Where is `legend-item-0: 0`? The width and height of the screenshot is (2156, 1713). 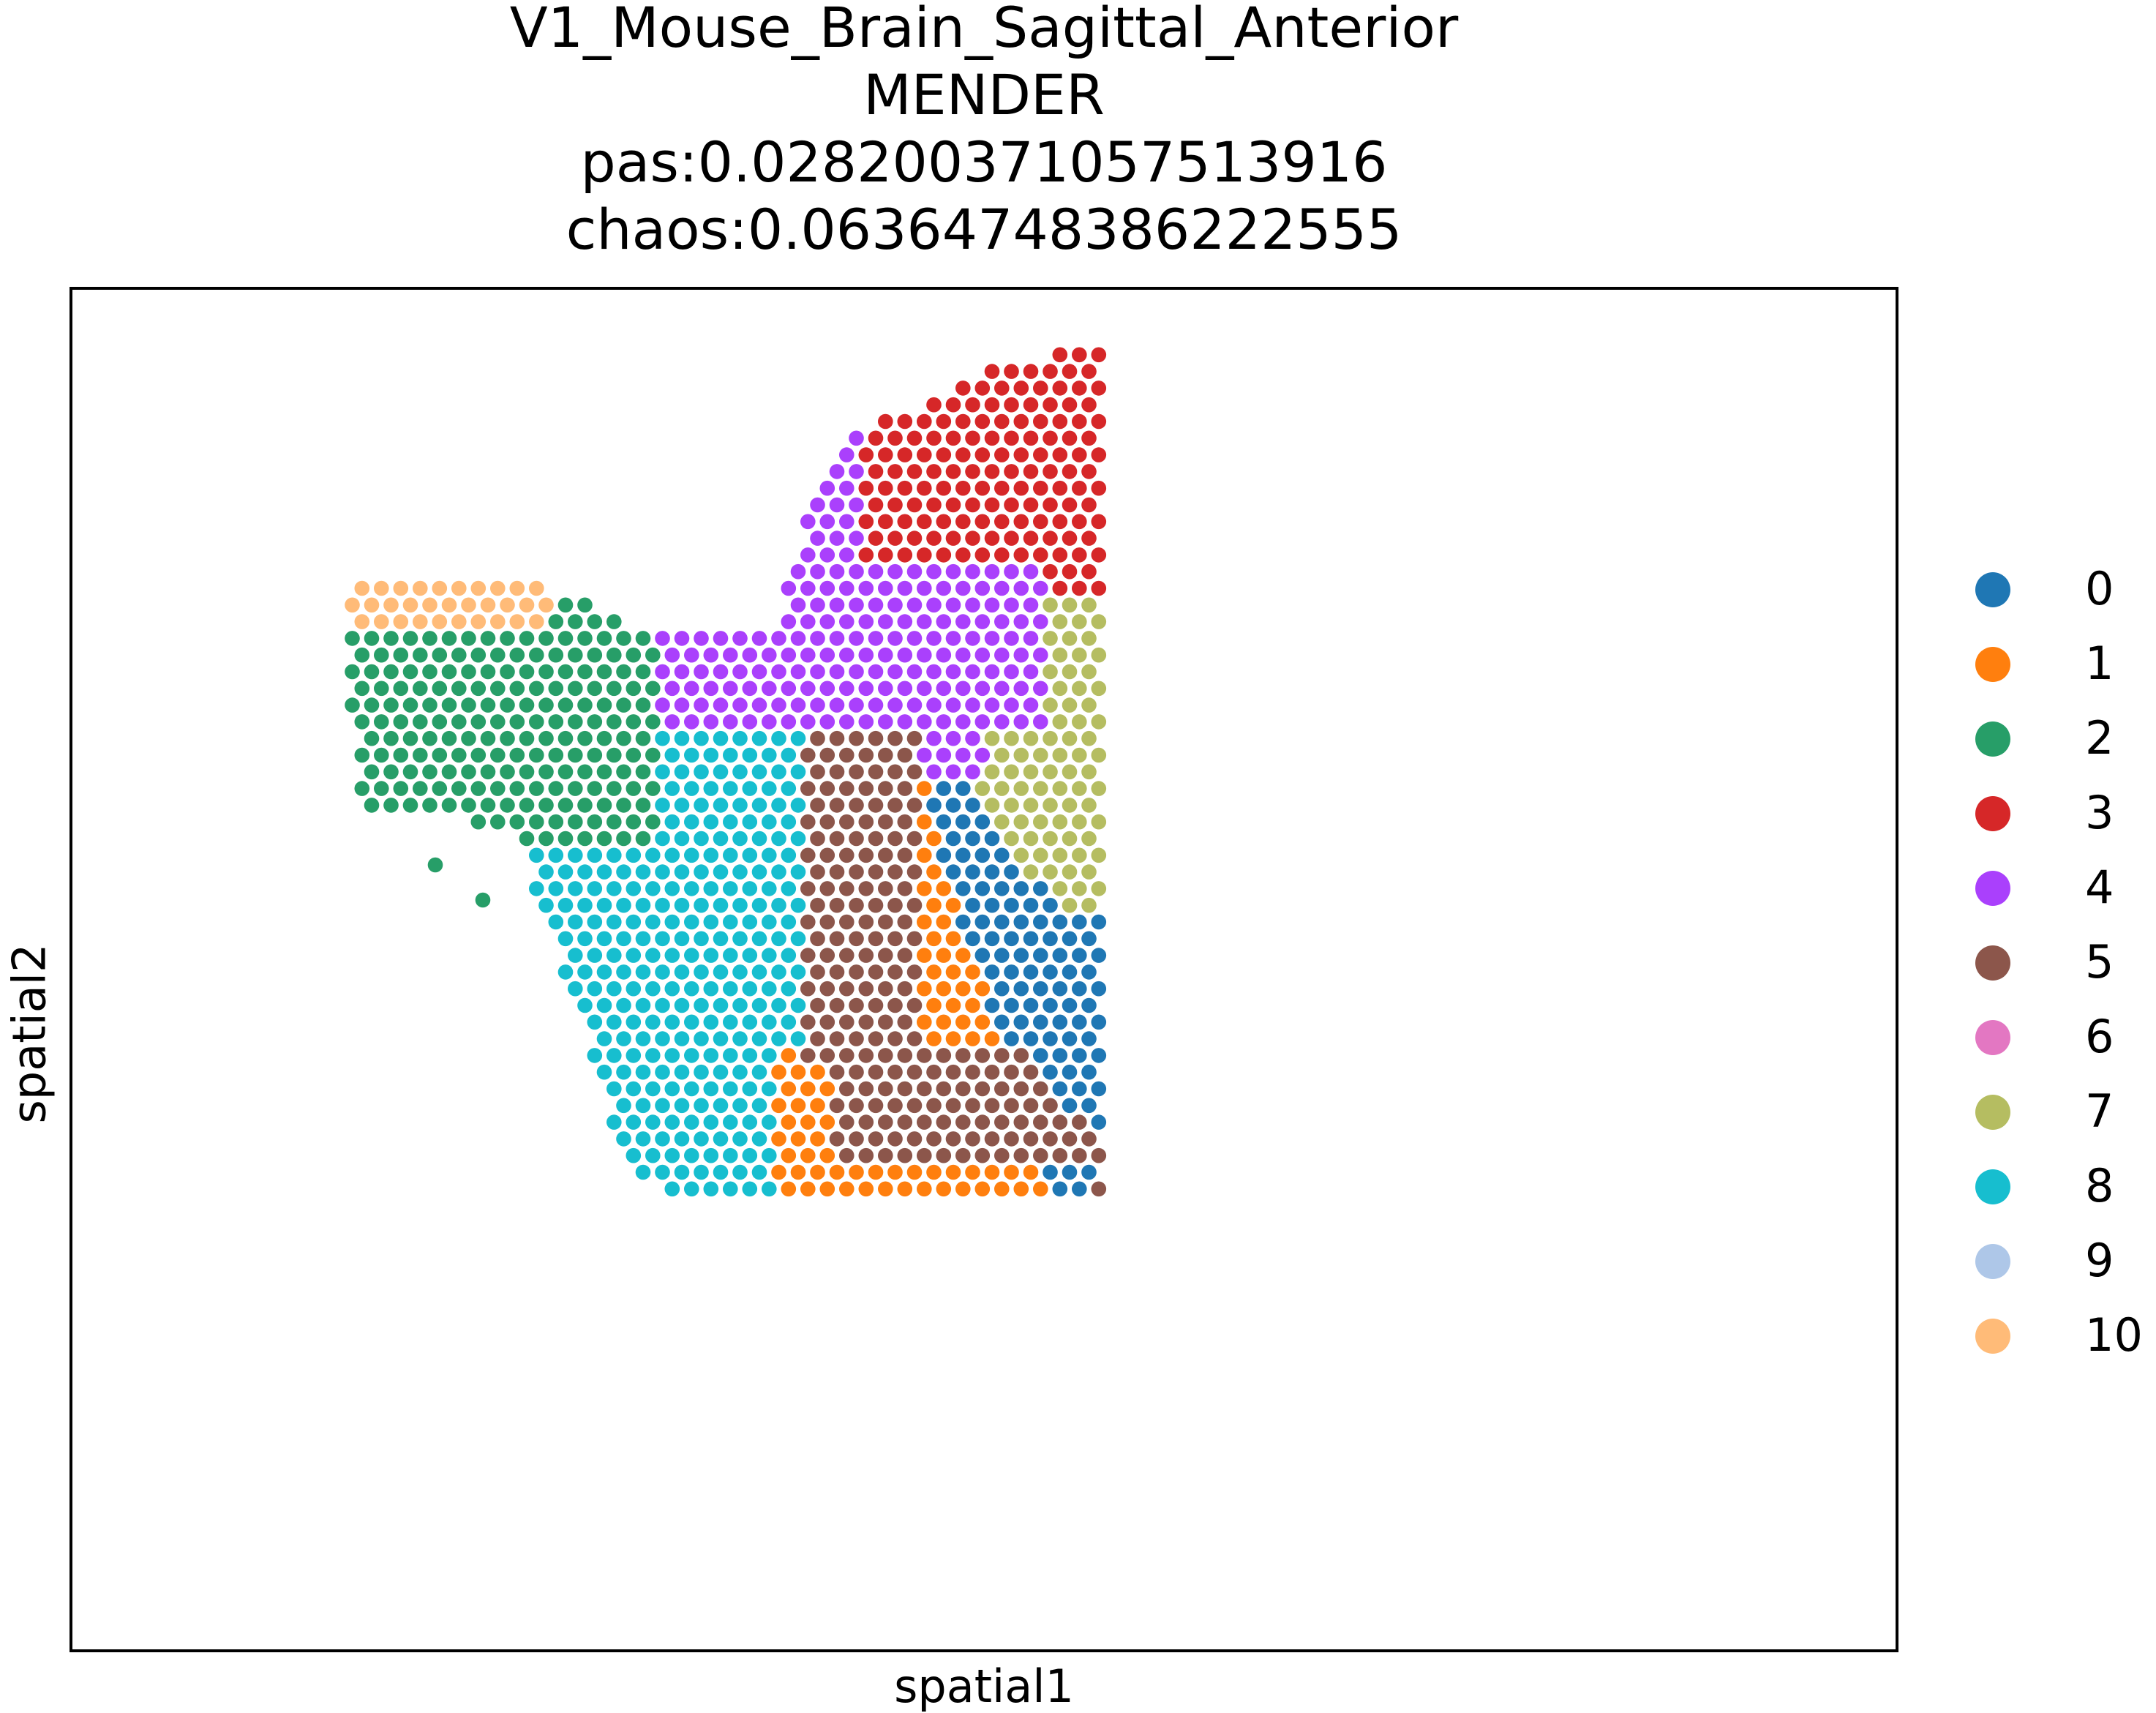 legend-item-0: 0 is located at coordinates (2062, 589).